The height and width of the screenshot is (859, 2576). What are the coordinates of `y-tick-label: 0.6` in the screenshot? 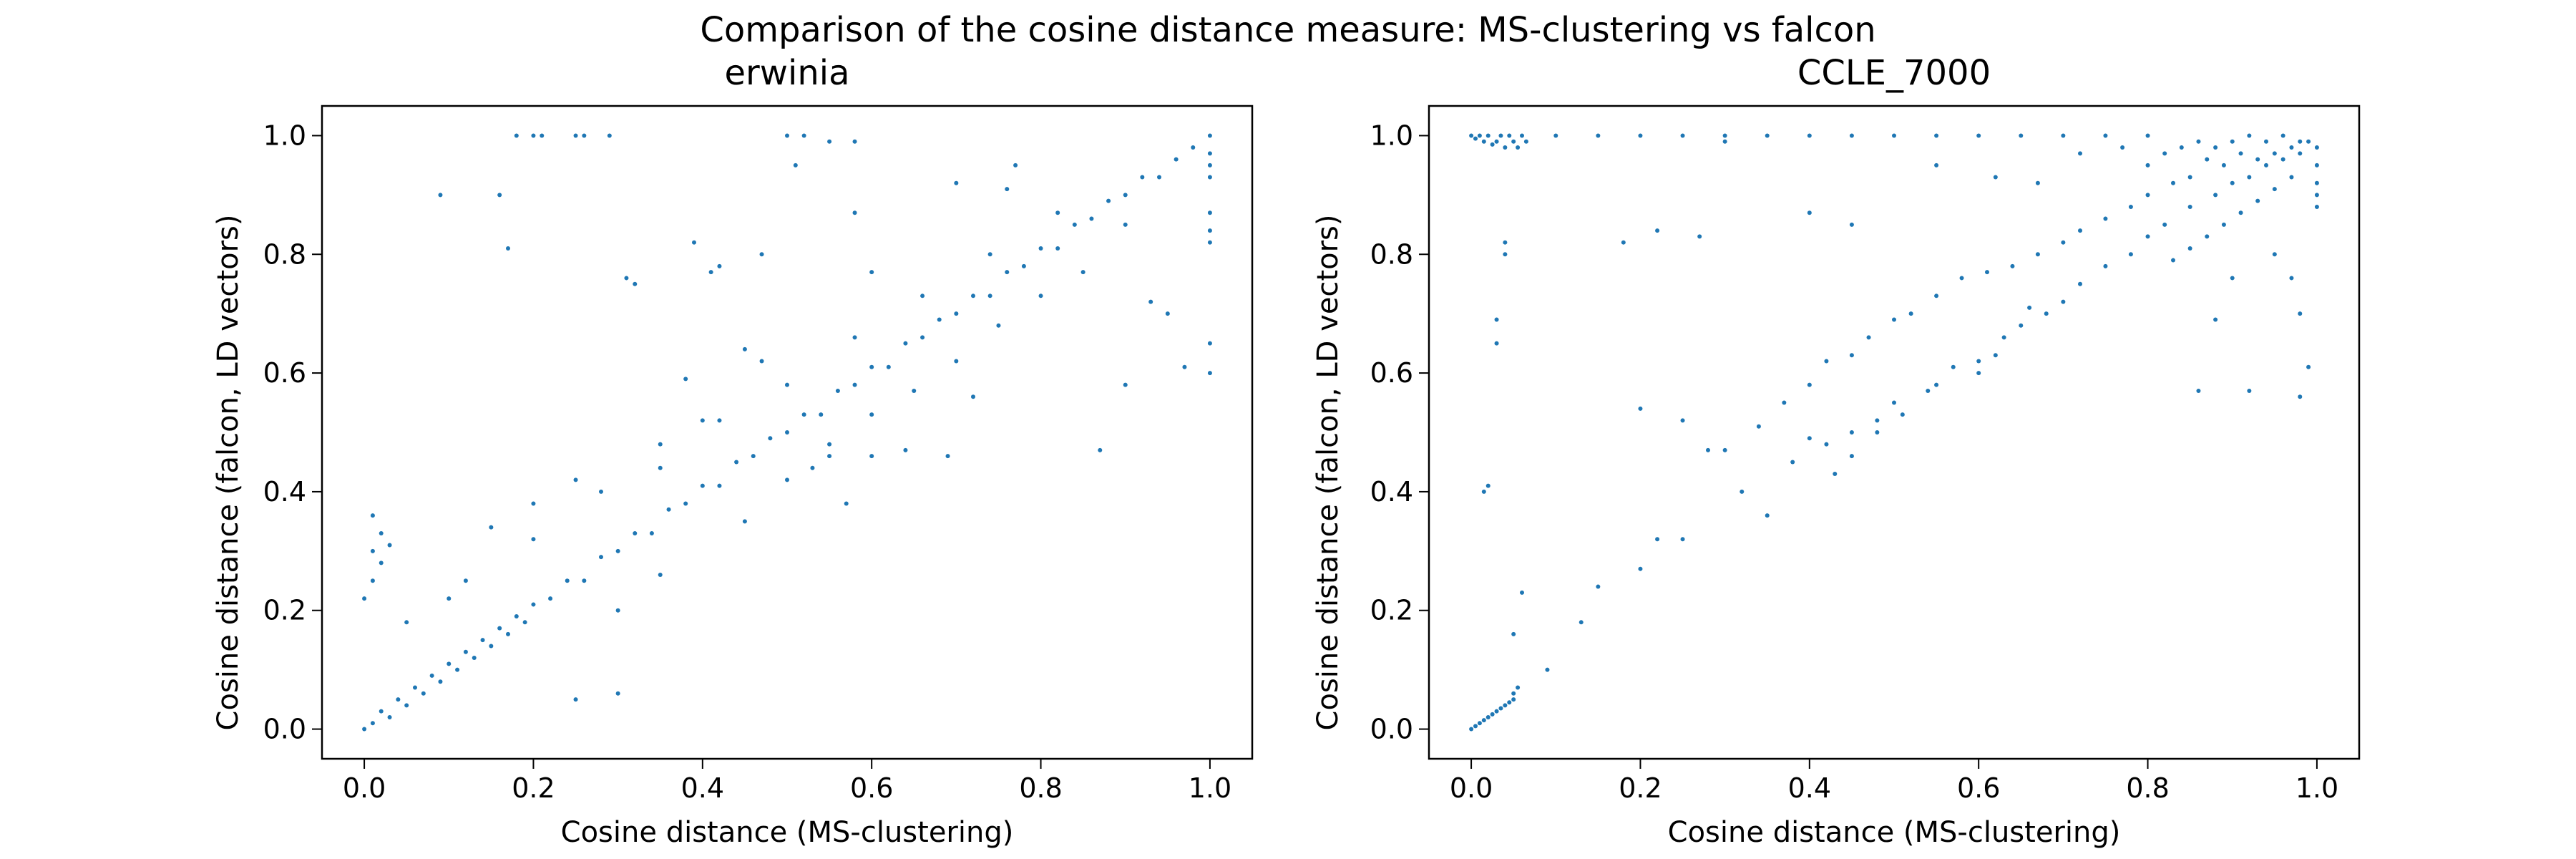 It's located at (284, 373).